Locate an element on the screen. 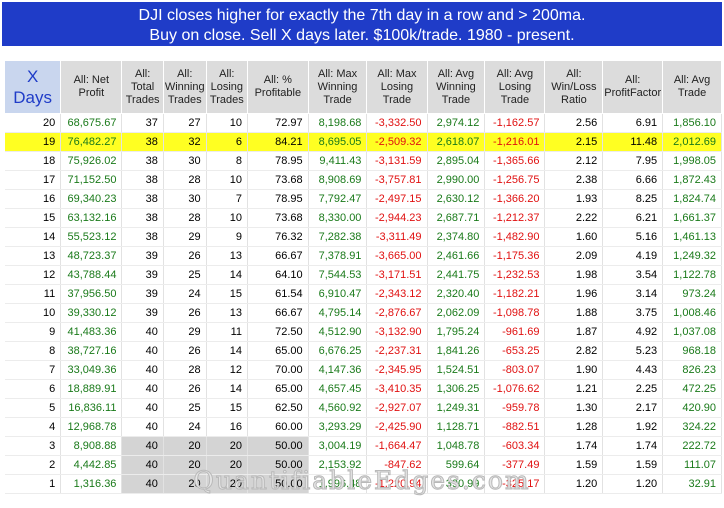 This screenshot has width=724, height=508. table-cell: 73.68 is located at coordinates (278, 218).